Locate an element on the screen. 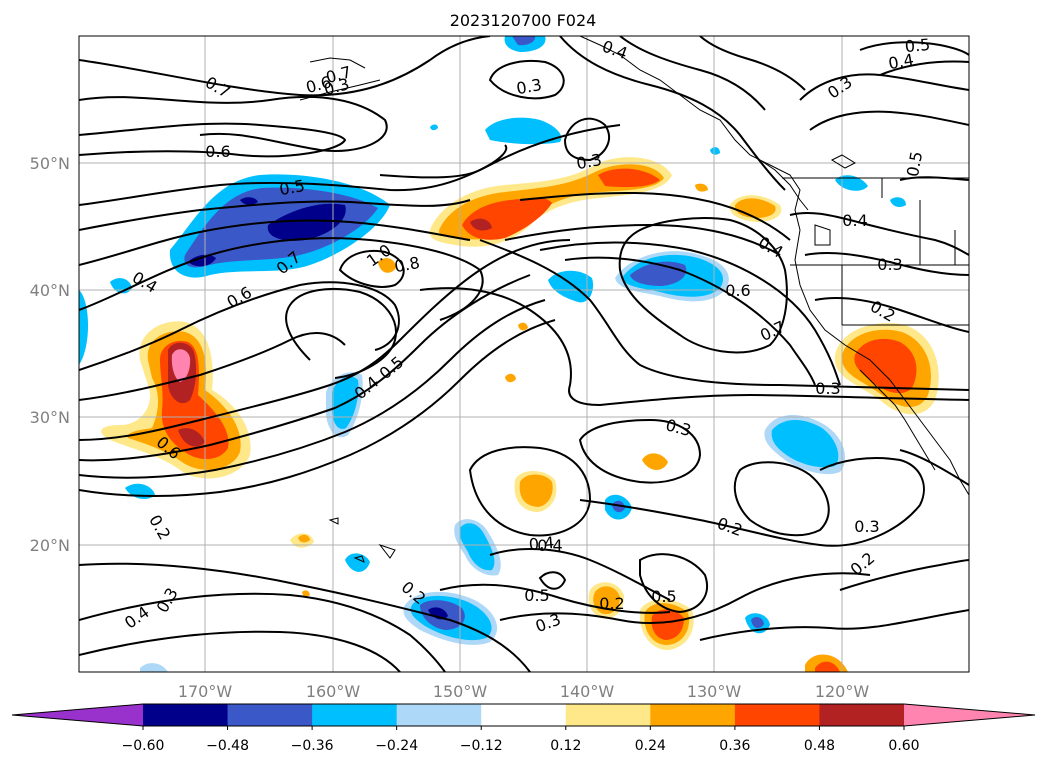 The width and height of the screenshot is (1047, 765). latitude-labels: 50°N 40°N 30°N 20°N is located at coordinates (50, 354).